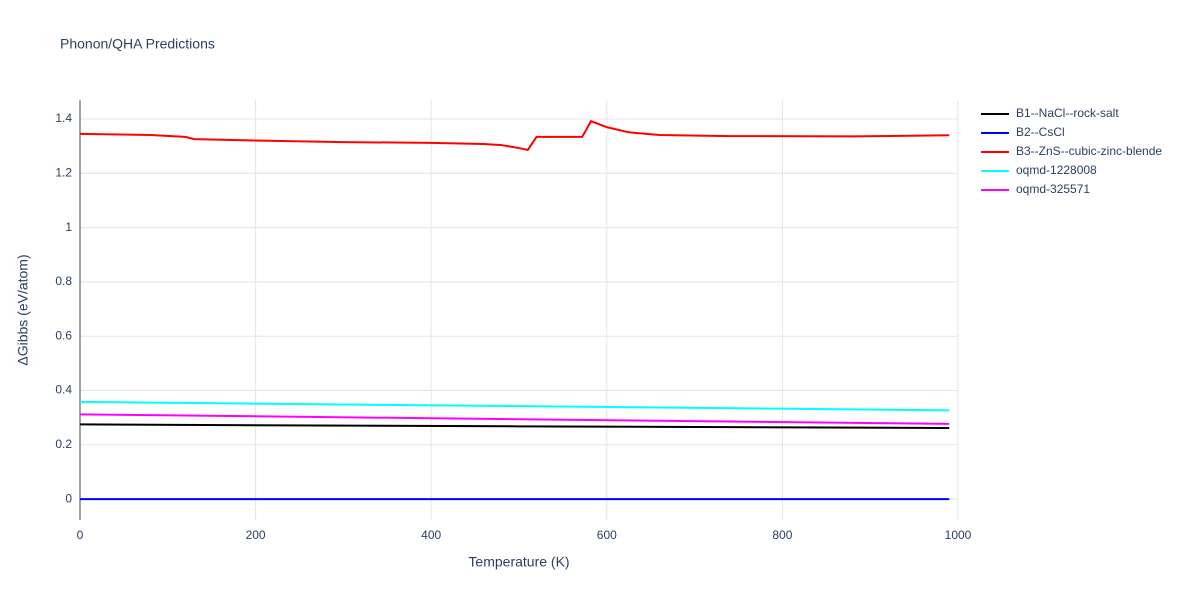 The image size is (1200, 600). Describe the element at coordinates (63, 172) in the screenshot. I see `y-tick-label: 1.2` at that location.